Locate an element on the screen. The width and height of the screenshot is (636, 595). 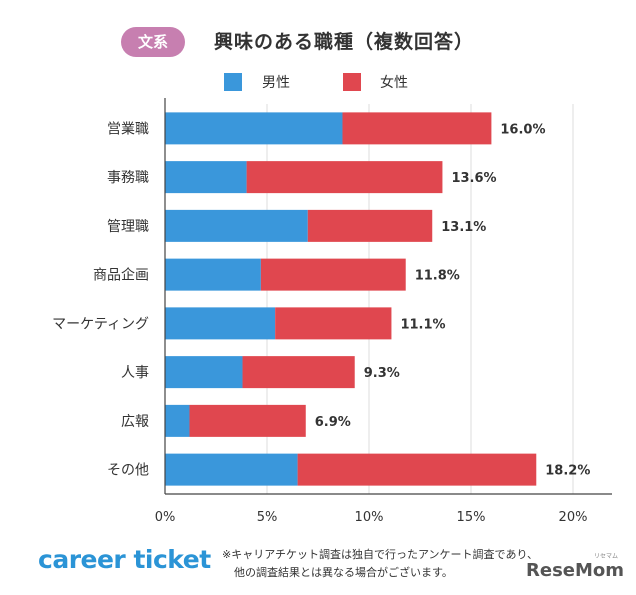
category-label-1: 事務職 is located at coordinates (128, 178).